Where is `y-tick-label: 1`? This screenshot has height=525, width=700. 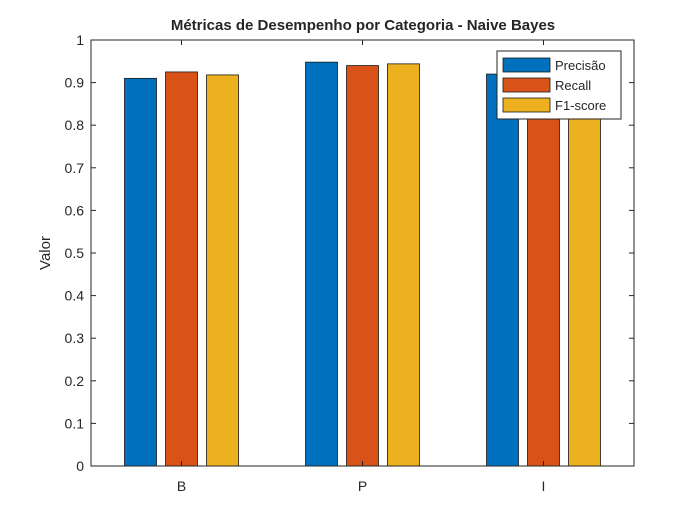 y-tick-label: 1 is located at coordinates (80, 40).